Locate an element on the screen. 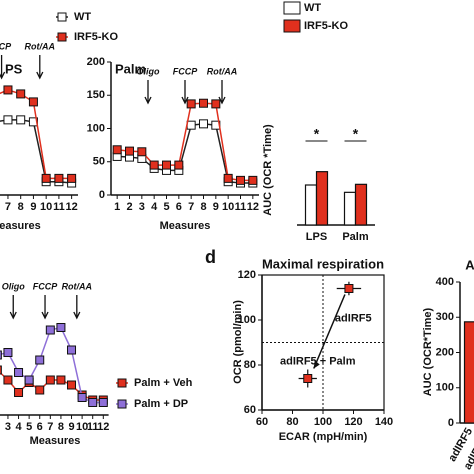 The image size is (474, 474). x-tick-label: 80 is located at coordinates (292, 422).